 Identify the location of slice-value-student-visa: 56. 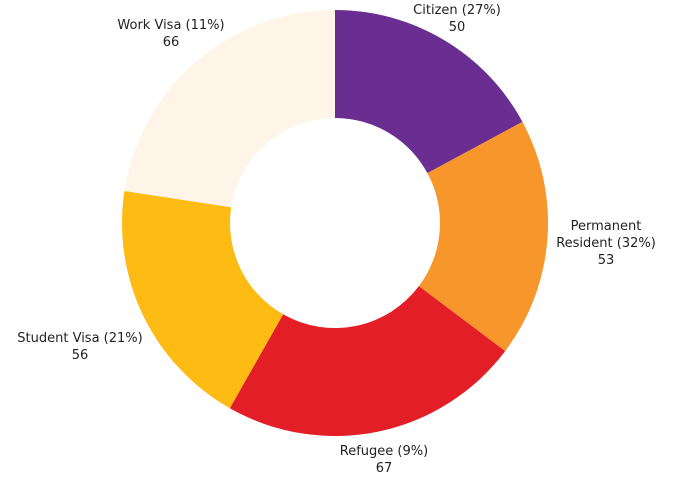
(80, 355).